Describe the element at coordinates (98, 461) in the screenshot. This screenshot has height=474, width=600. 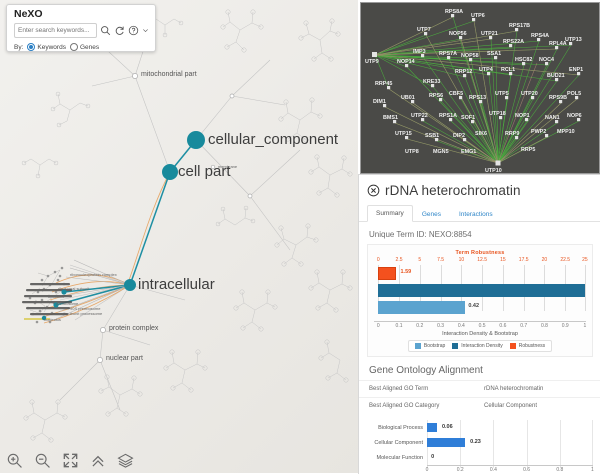
I see `chevrons-up-icon` at that location.